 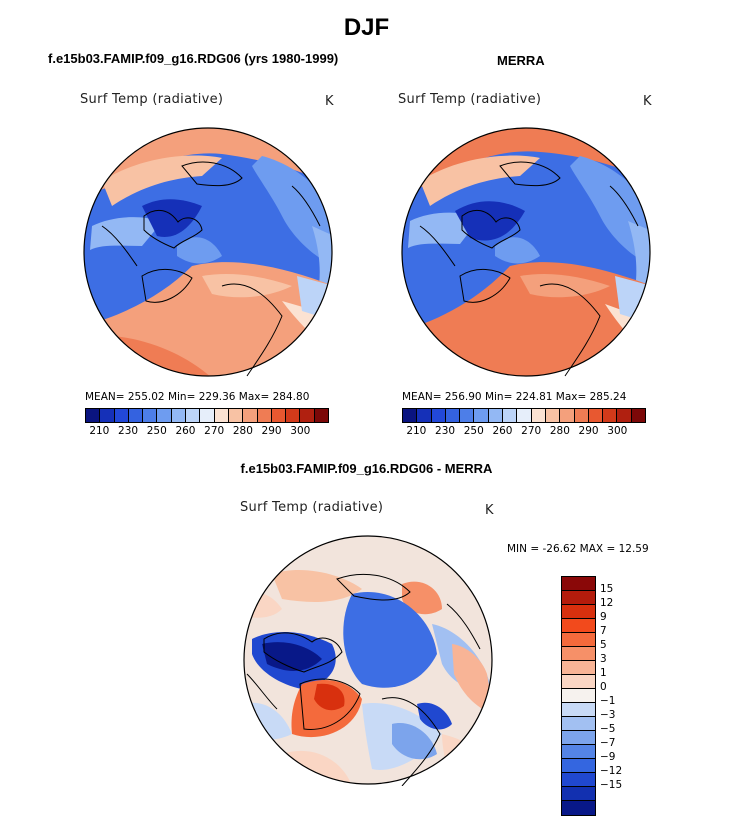 What do you see at coordinates (608, 715) in the screenshot?
I see `colorbar-tick-label: −3` at bounding box center [608, 715].